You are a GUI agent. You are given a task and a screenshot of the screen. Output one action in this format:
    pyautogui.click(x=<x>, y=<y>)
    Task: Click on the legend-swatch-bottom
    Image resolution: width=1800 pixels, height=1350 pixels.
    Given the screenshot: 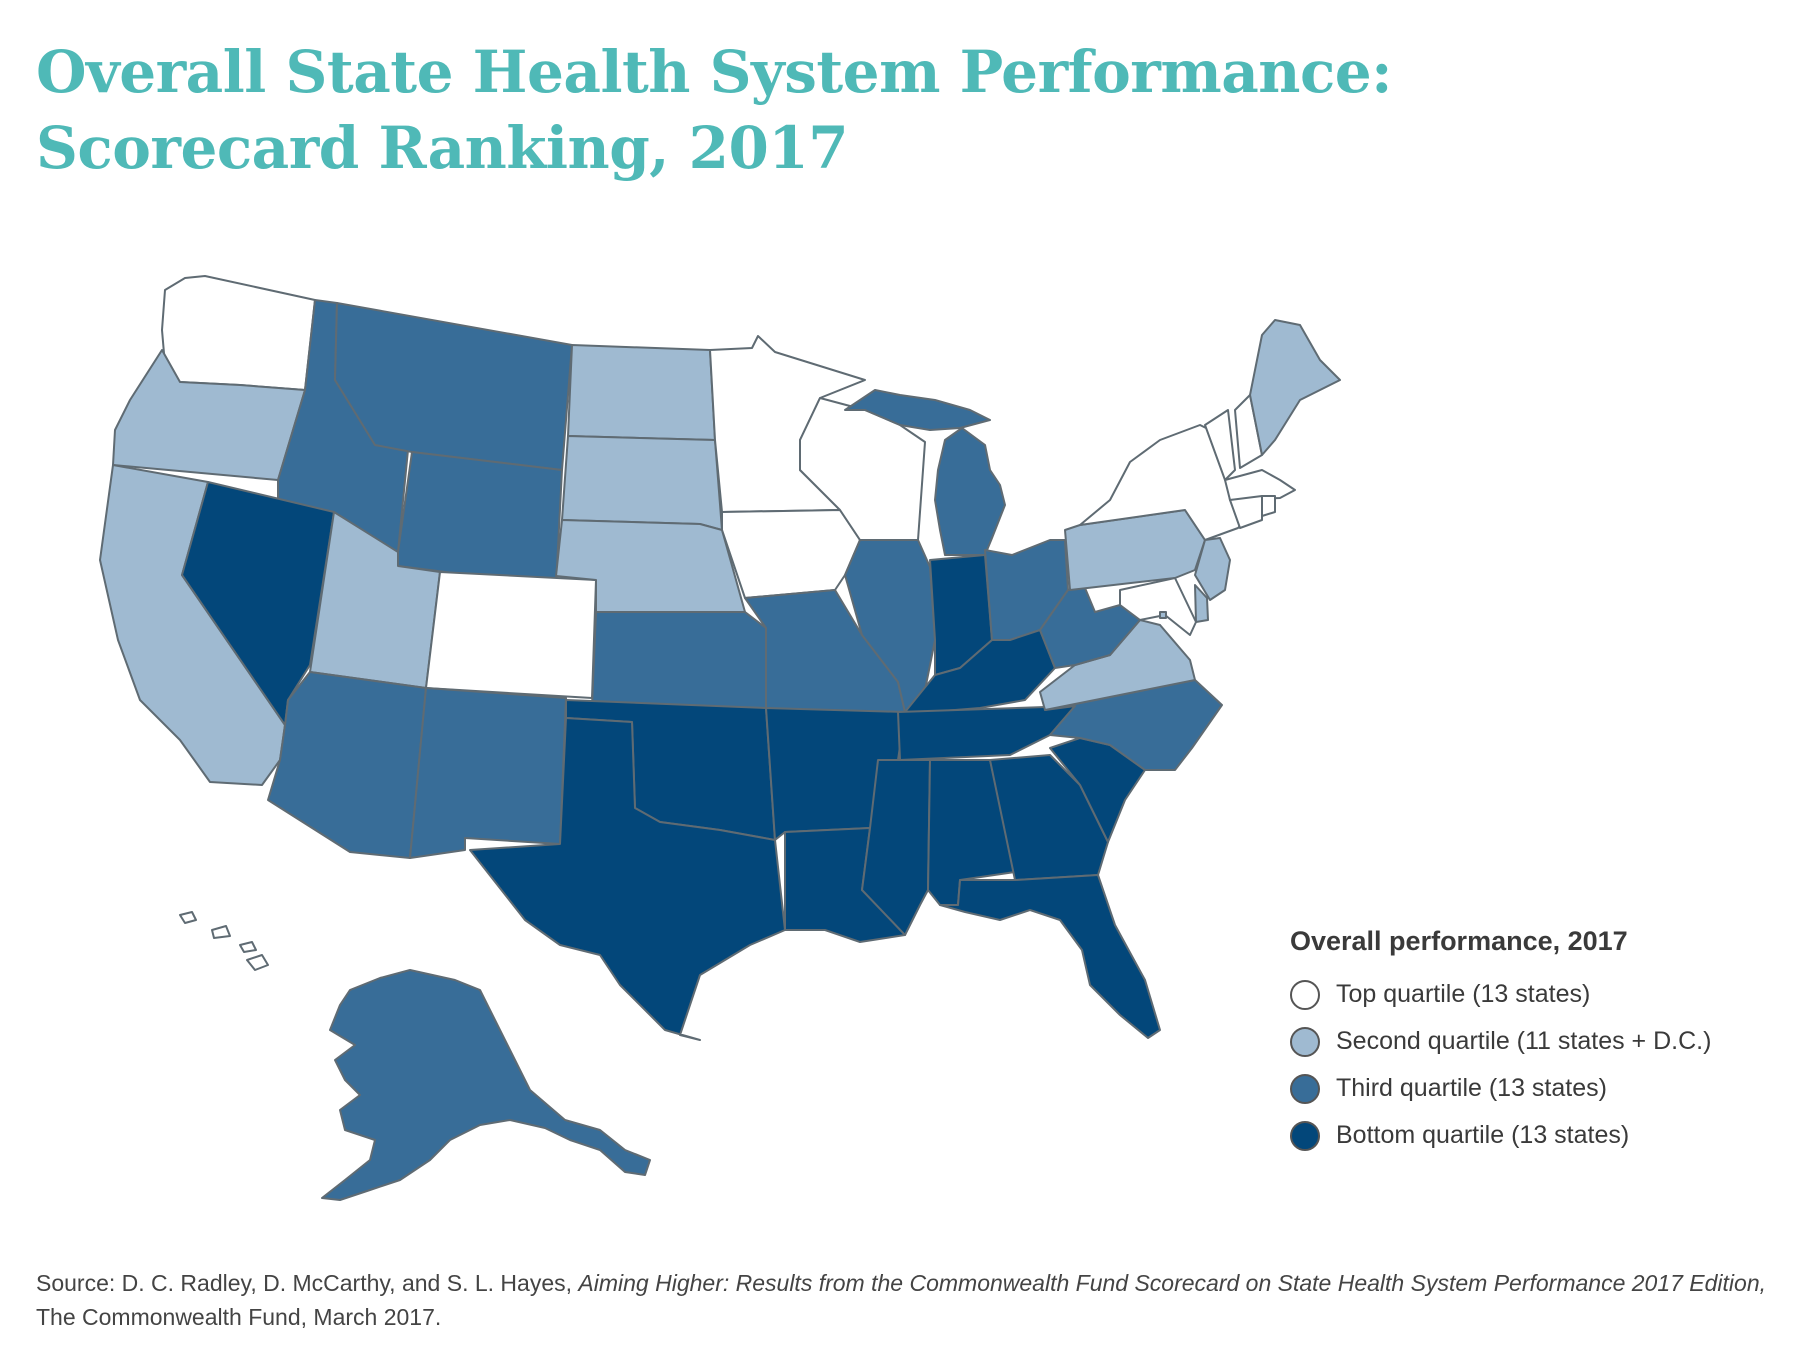 What is the action you would take?
    pyautogui.click(x=1305, y=1135)
    